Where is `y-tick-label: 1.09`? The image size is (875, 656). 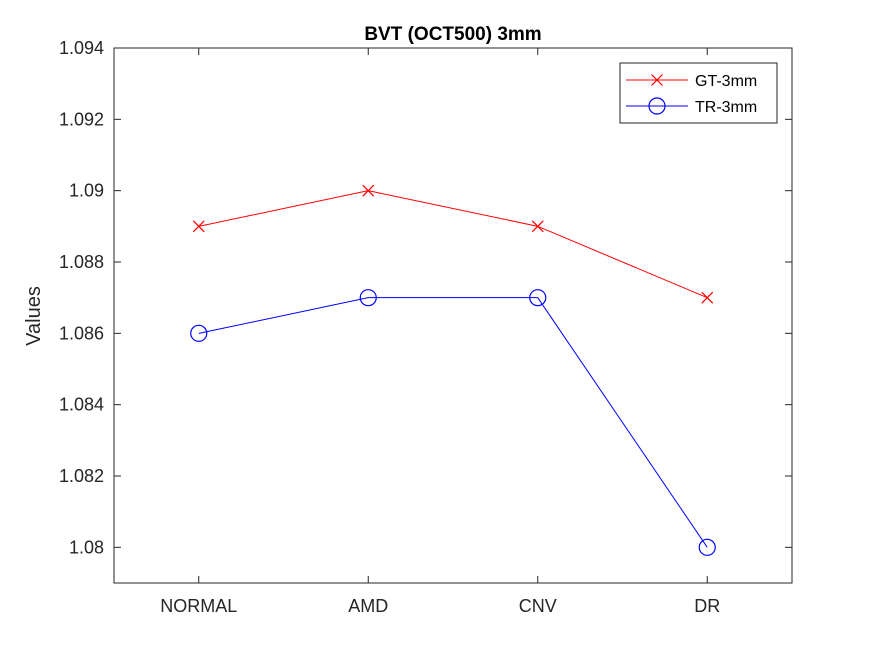 y-tick-label: 1.09 is located at coordinates (86, 191).